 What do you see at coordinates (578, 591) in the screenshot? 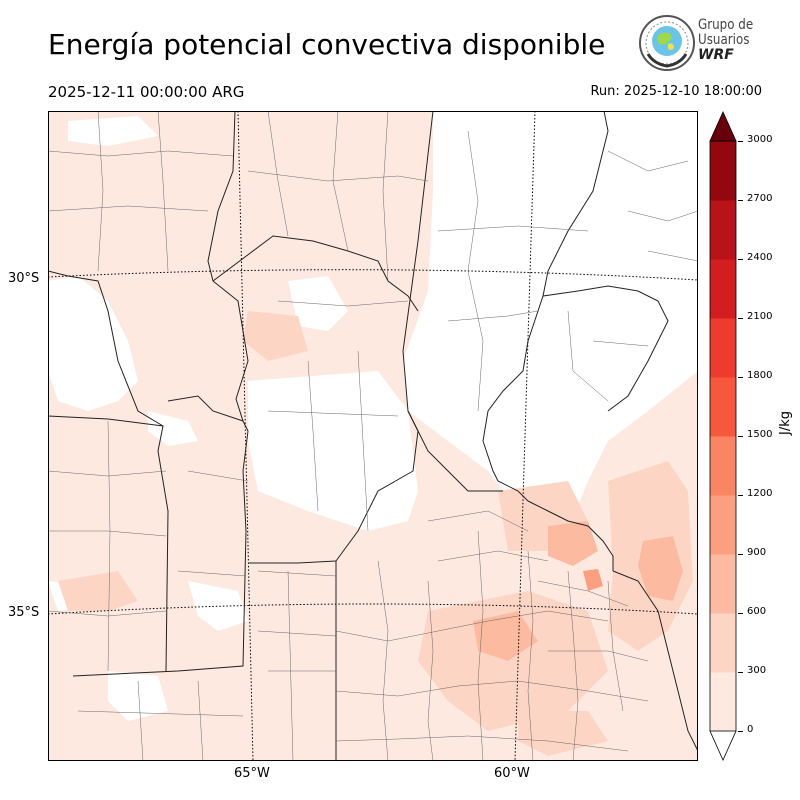
I see `cape-600-areas` at bounding box center [578, 591].